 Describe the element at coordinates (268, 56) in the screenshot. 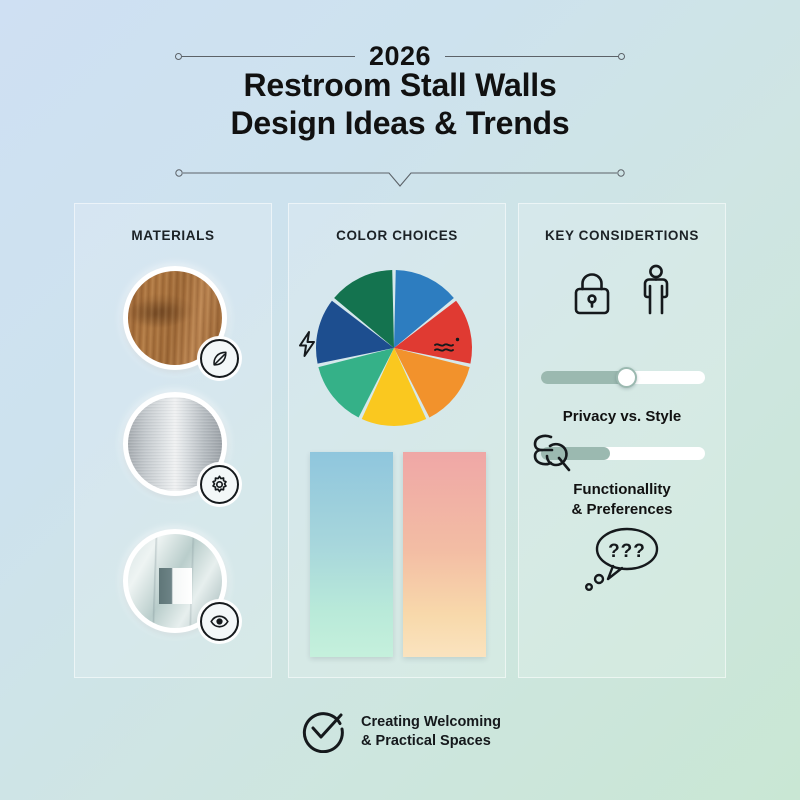

I see `divider-line-left` at that location.